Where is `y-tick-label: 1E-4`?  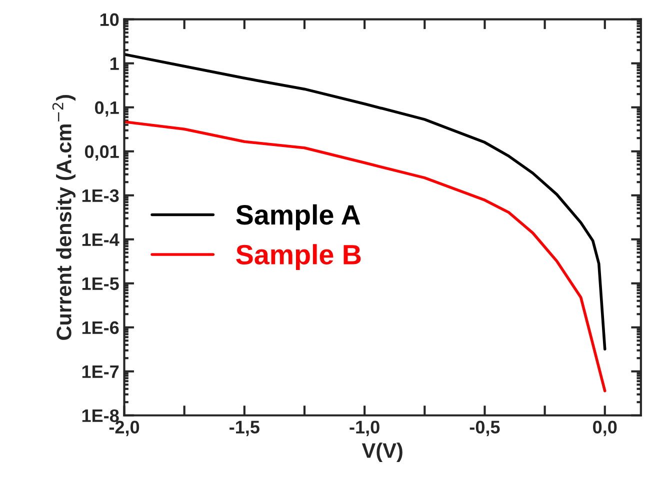
y-tick-label: 1E-4 is located at coordinates (101, 239).